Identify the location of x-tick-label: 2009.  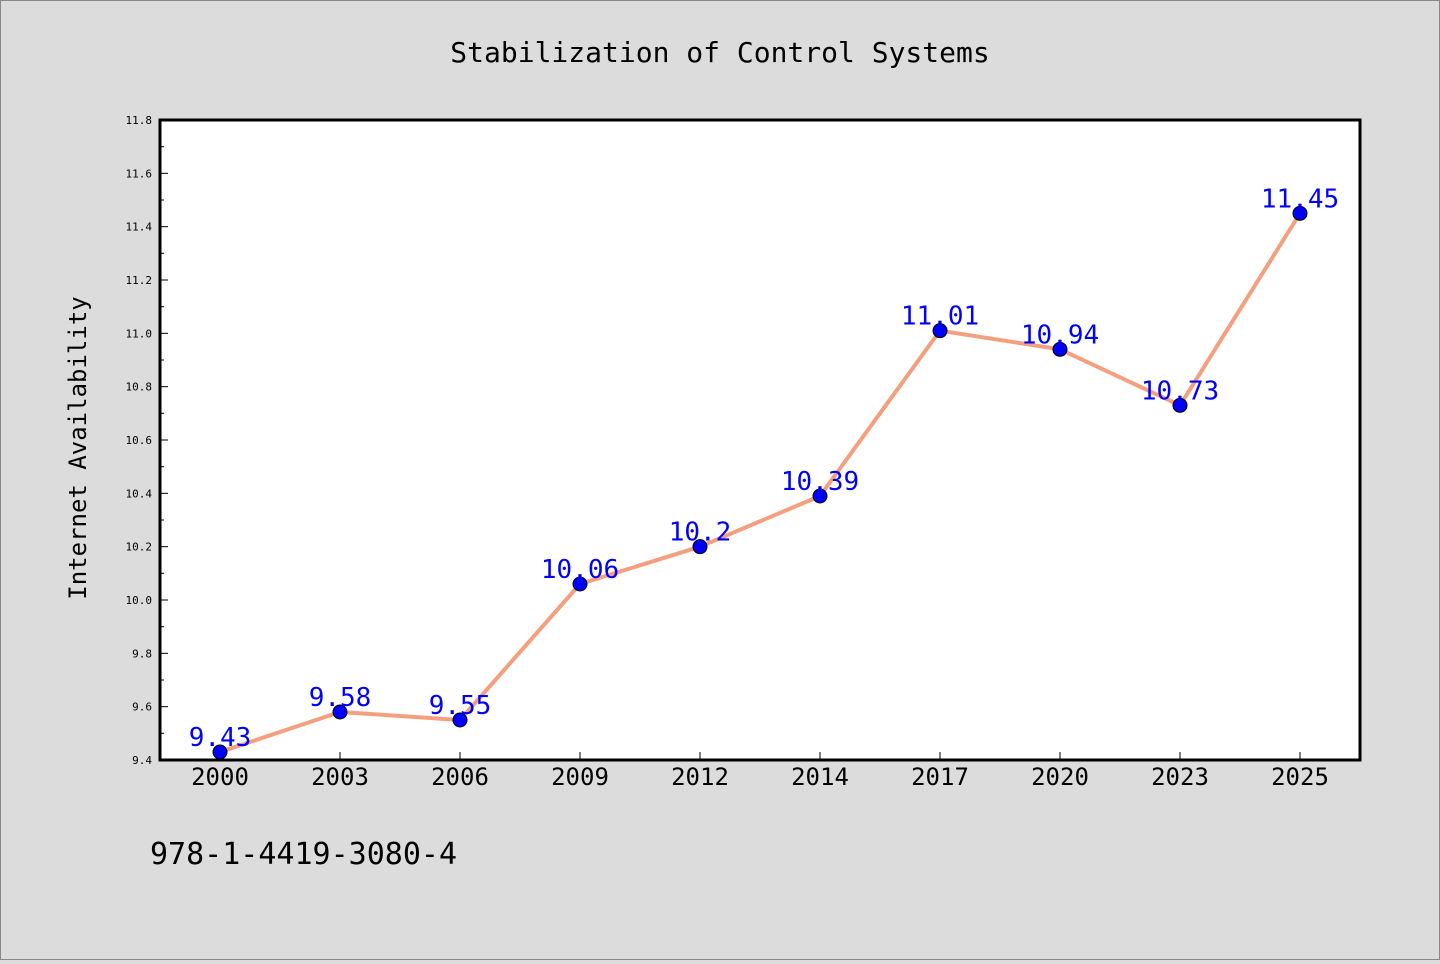
(580, 777).